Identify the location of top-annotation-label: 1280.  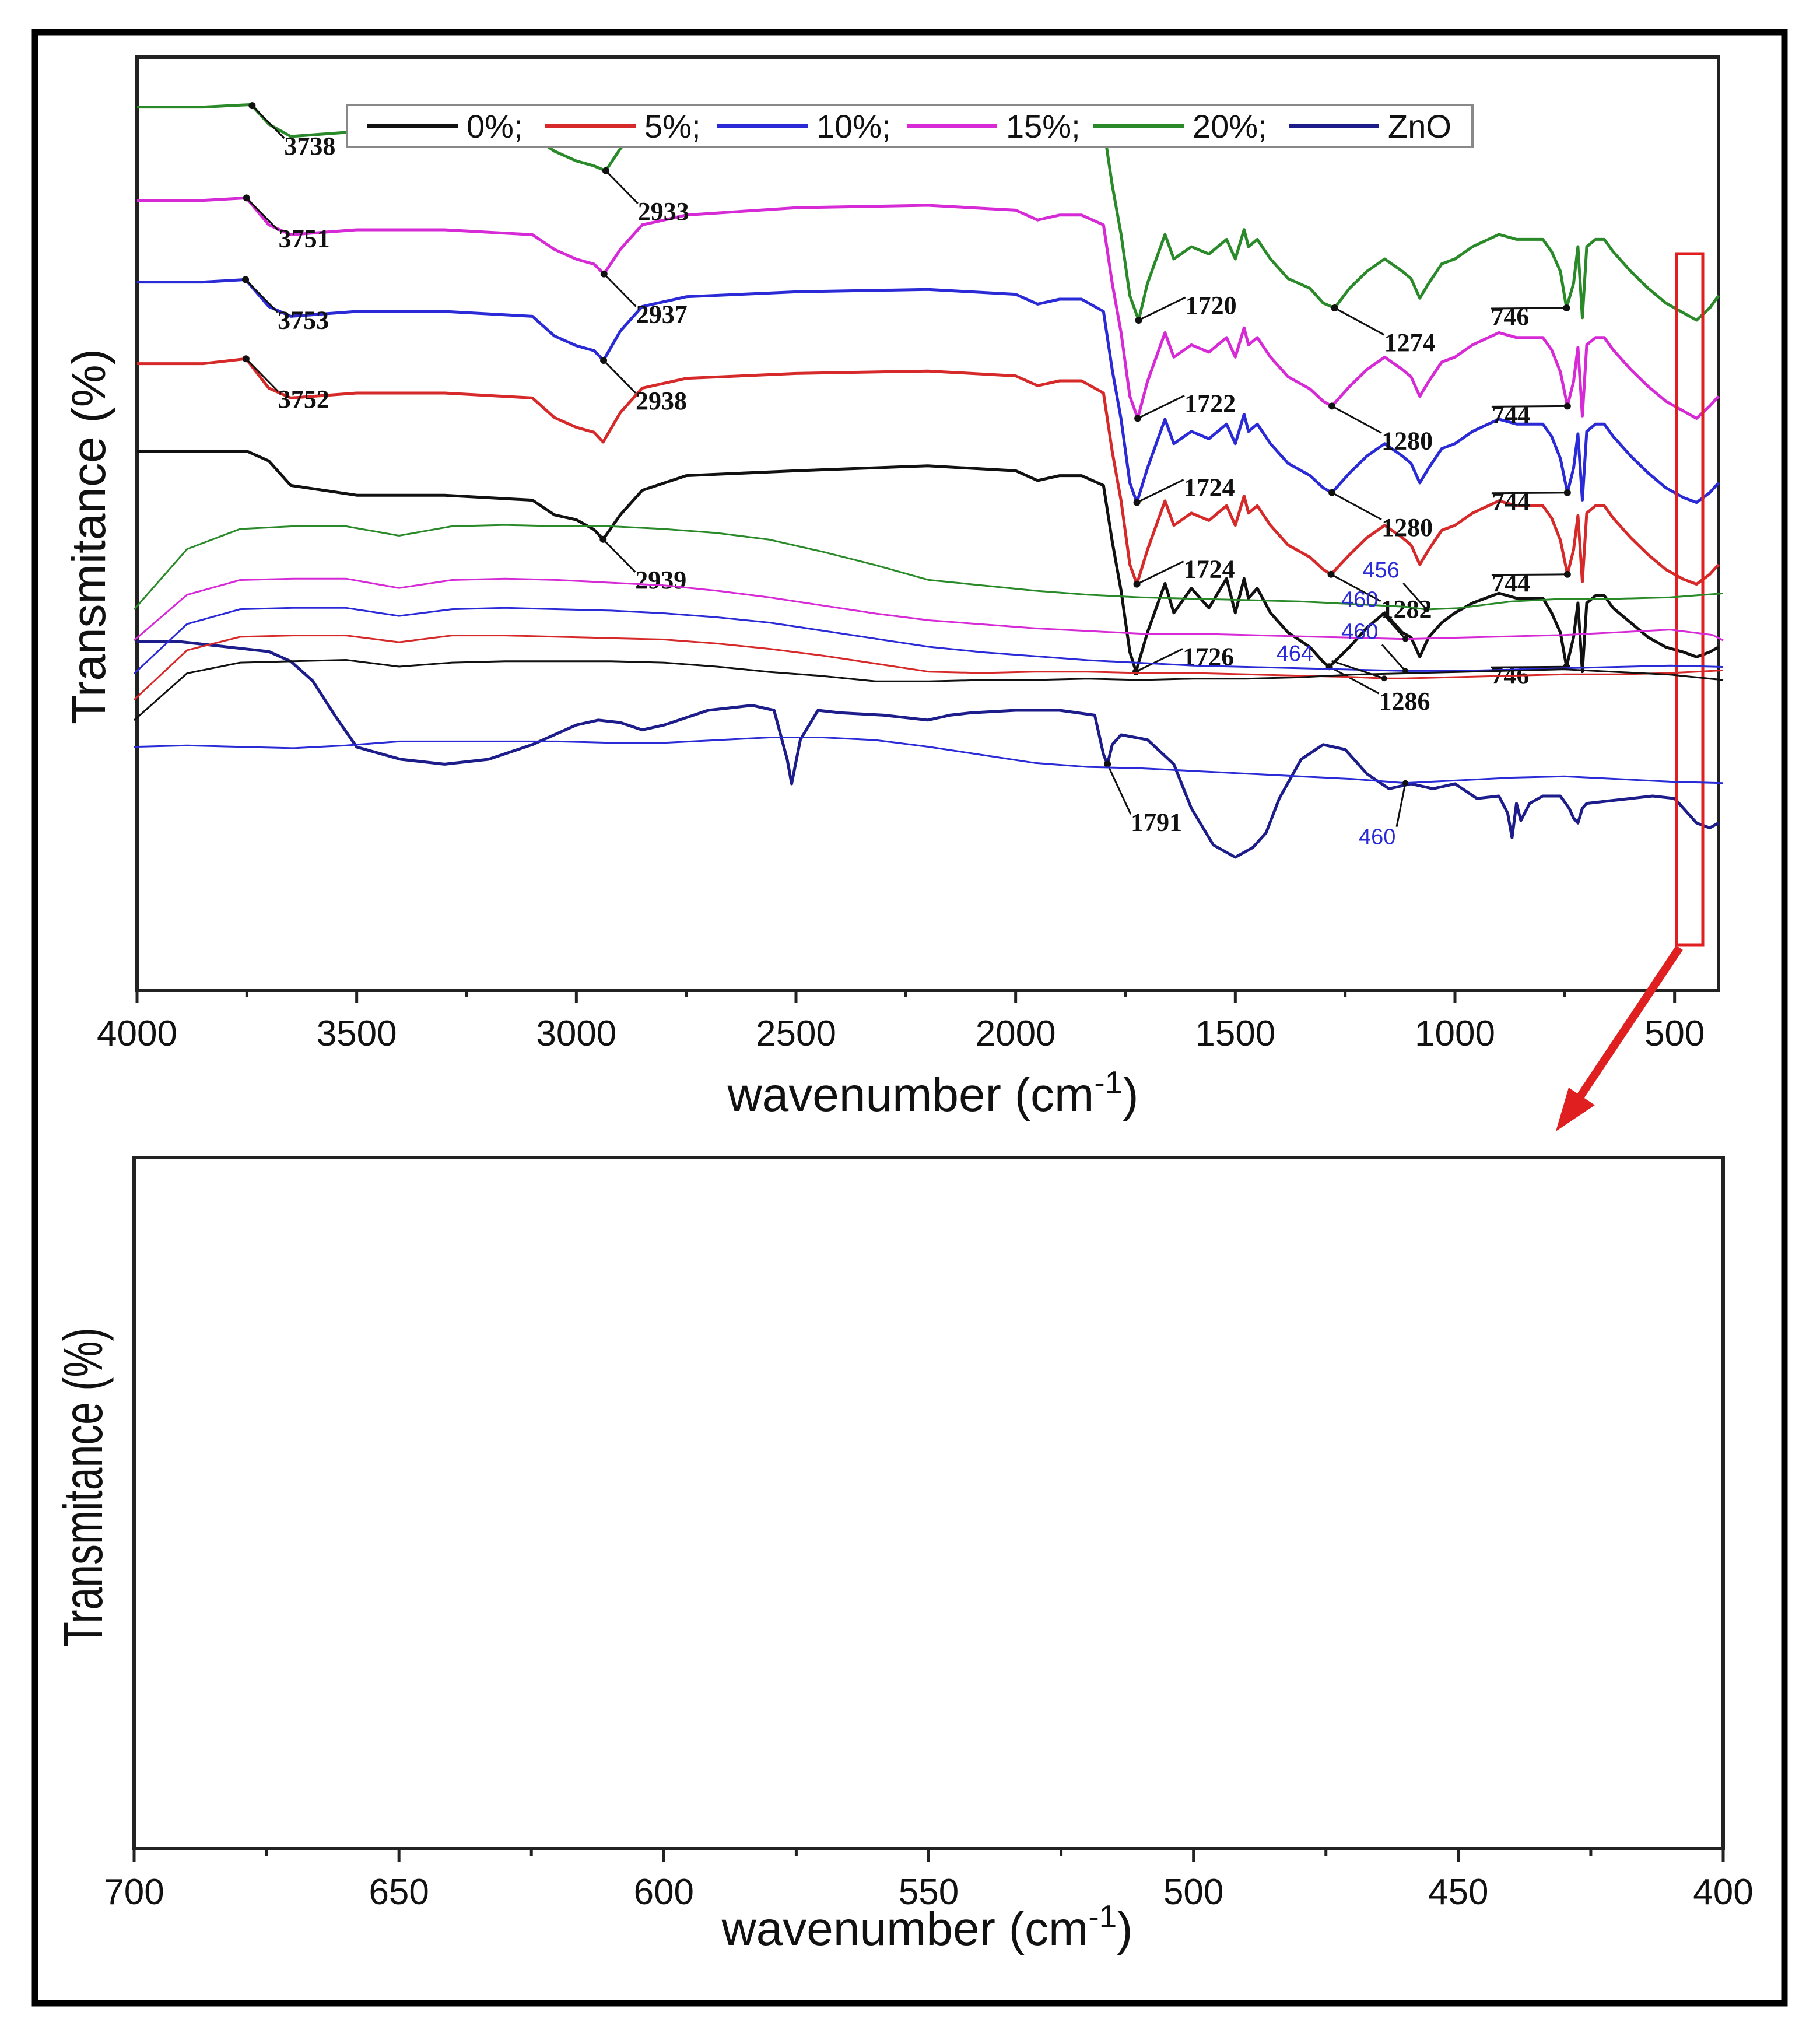
(1407, 527).